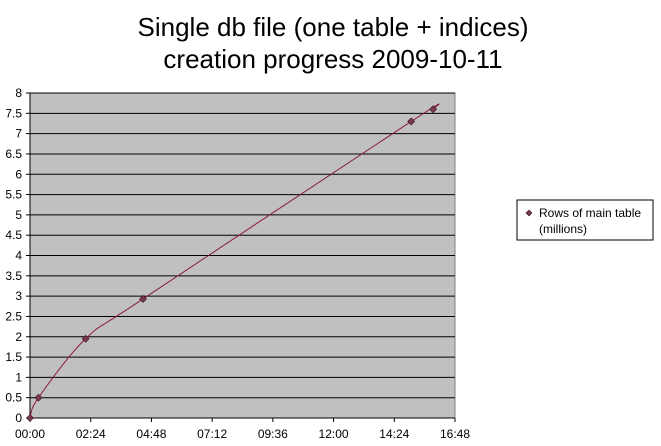 The width and height of the screenshot is (661, 446). Describe the element at coordinates (394, 434) in the screenshot. I see `x-tick-label: 14:24` at that location.